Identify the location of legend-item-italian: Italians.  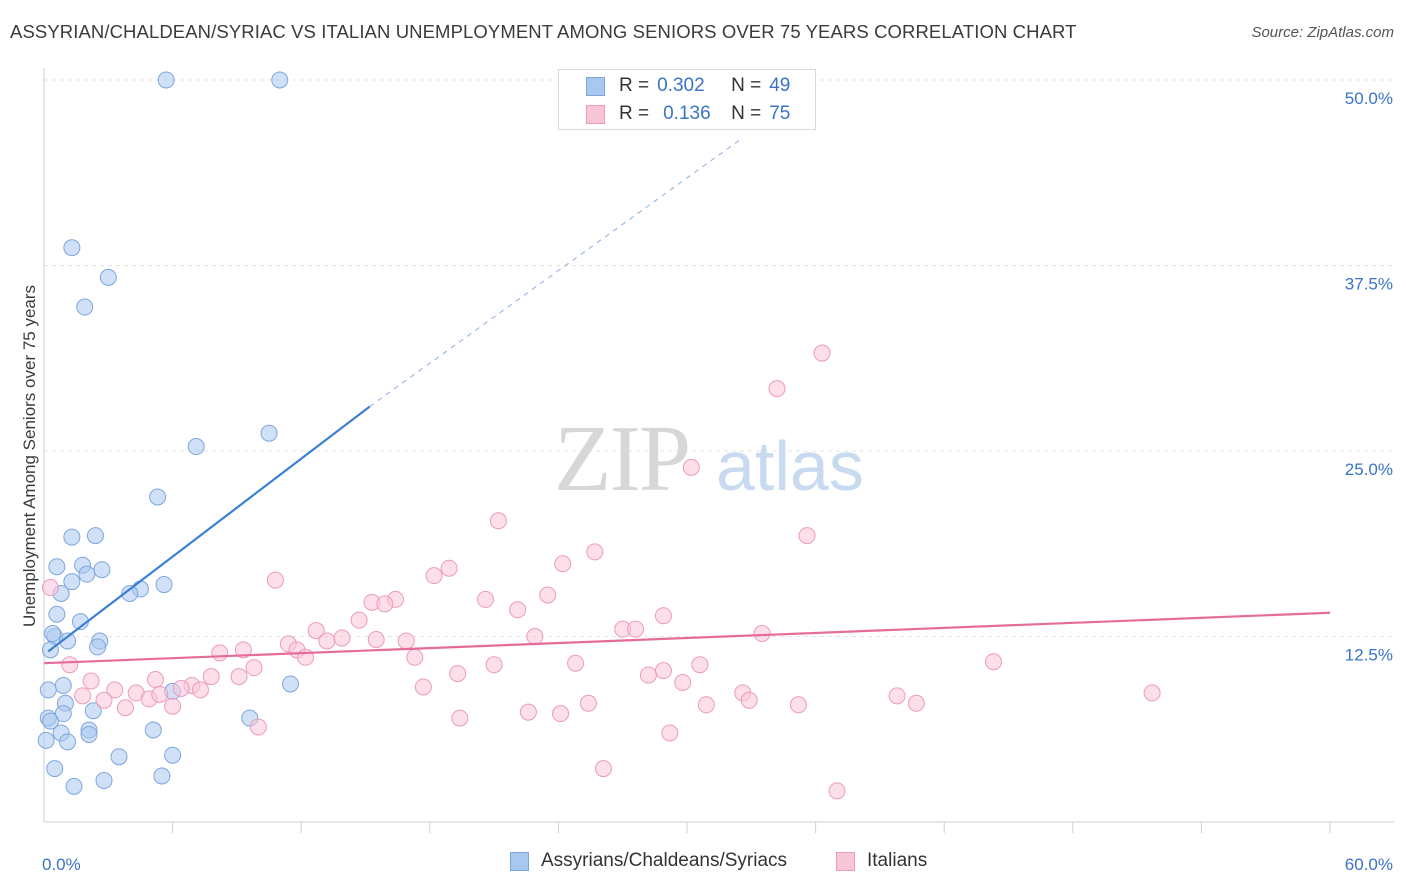
(881, 861).